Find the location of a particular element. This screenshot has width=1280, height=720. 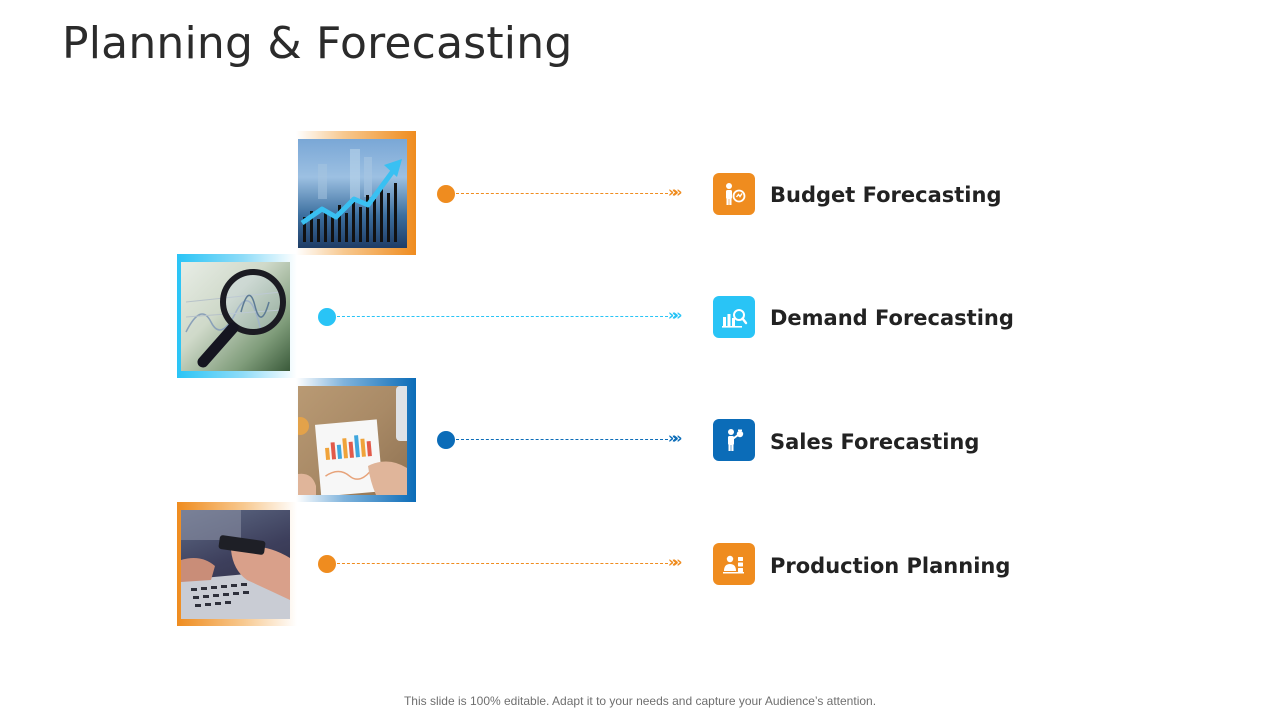

laptop-phone-image is located at coordinates (235, 564).